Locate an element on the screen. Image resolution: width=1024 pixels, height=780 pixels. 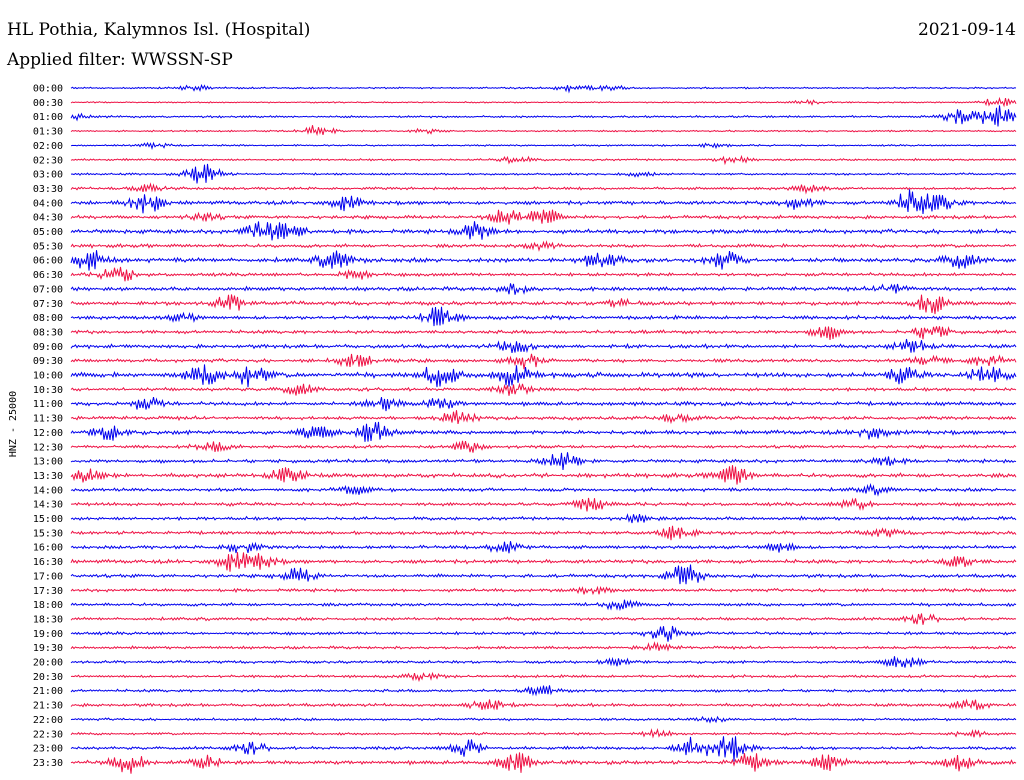
time-tick-label: 16:30 is located at coordinates (48, 562).